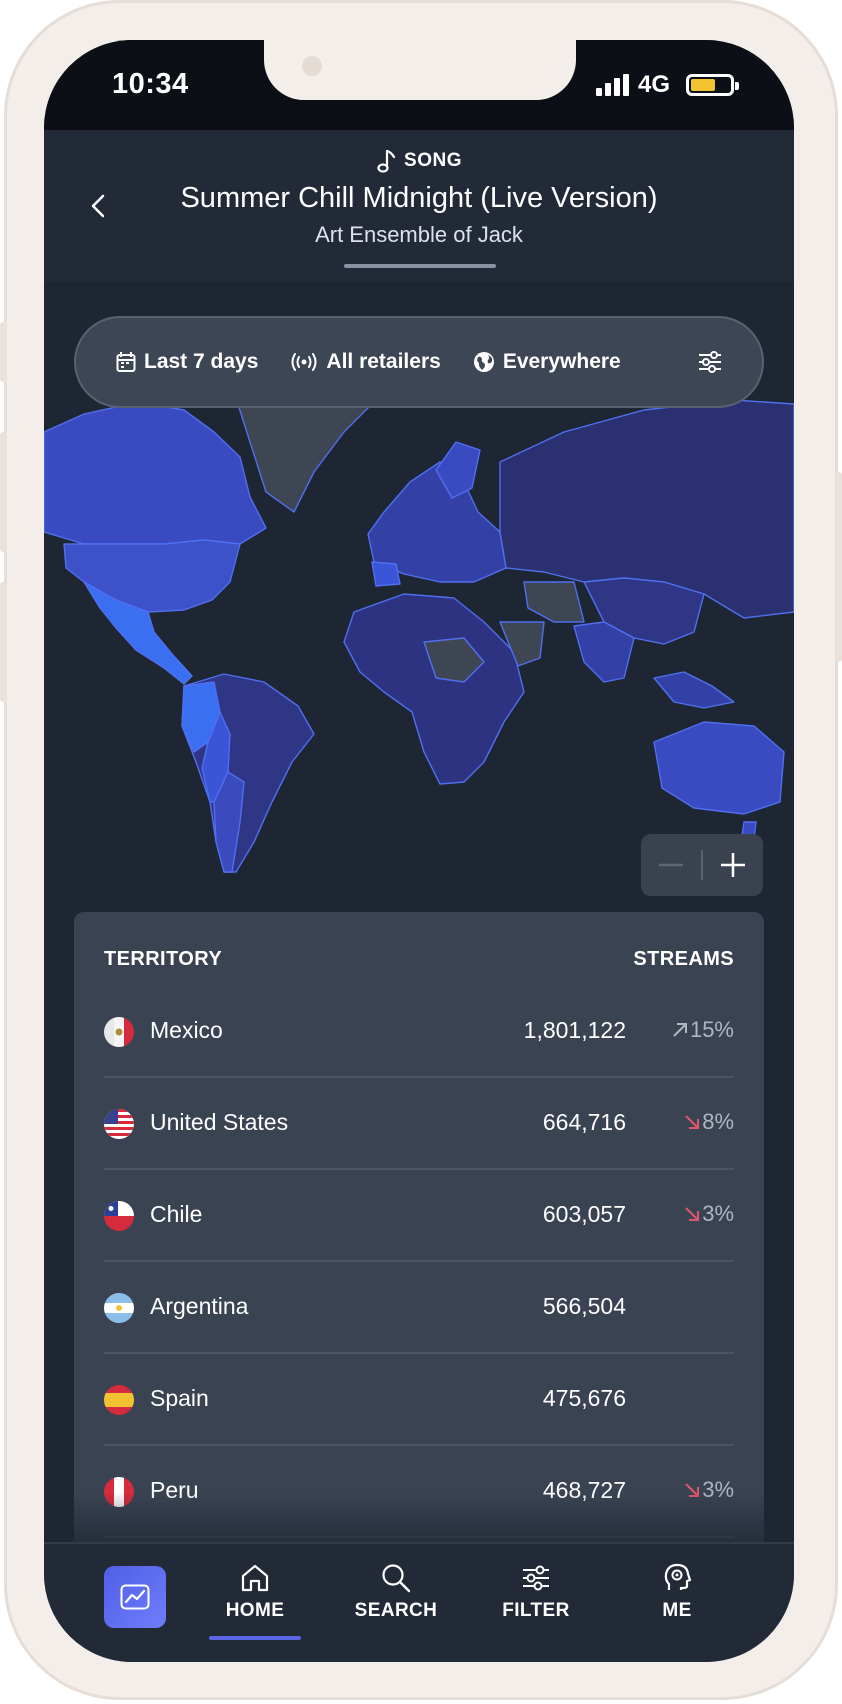  I want to click on trend-up-icon, so click(680, 1030).